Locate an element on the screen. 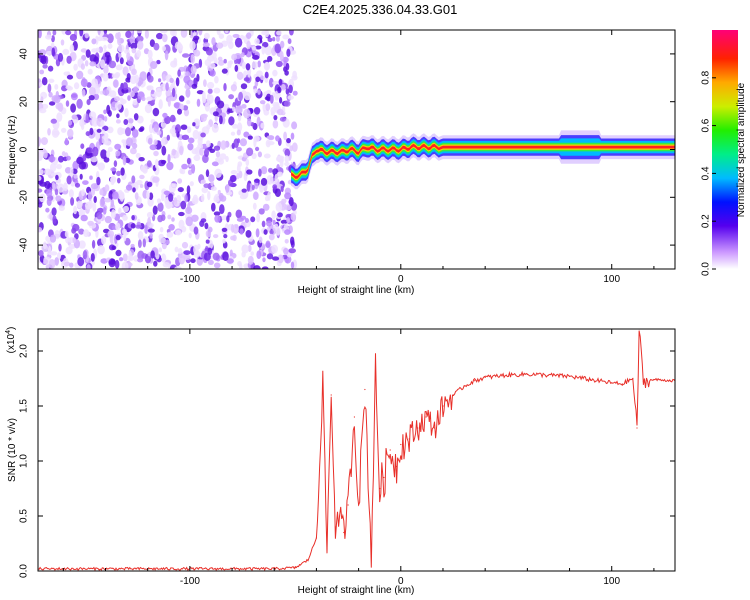  colorbar-gradient is located at coordinates (725, 149).